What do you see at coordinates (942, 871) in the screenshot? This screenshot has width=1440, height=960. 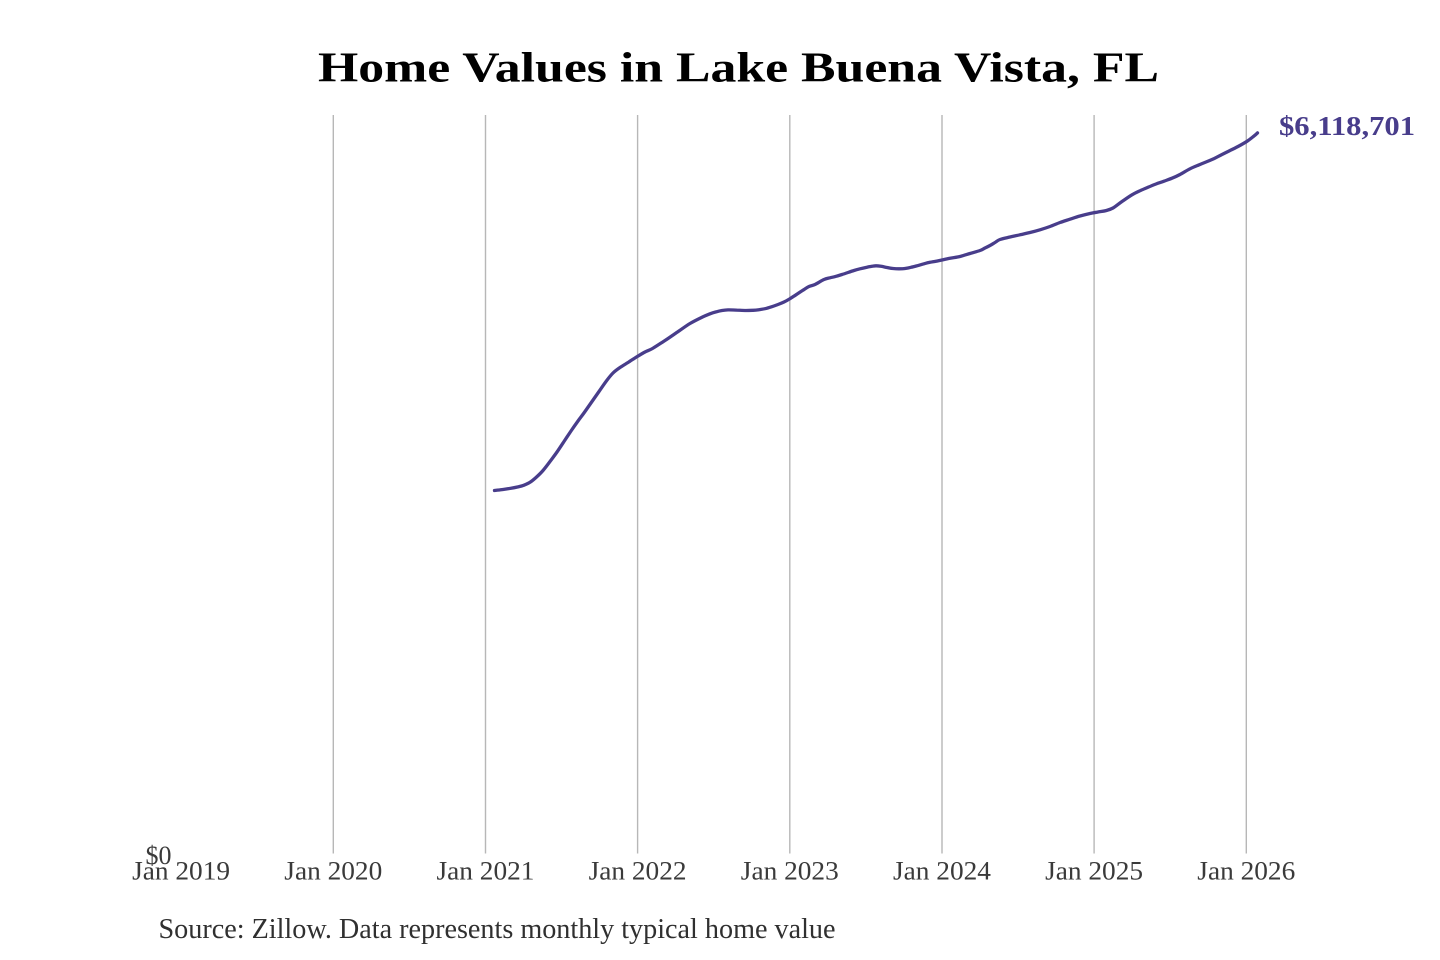 I see `svg-text: Jan 2024` at bounding box center [942, 871].